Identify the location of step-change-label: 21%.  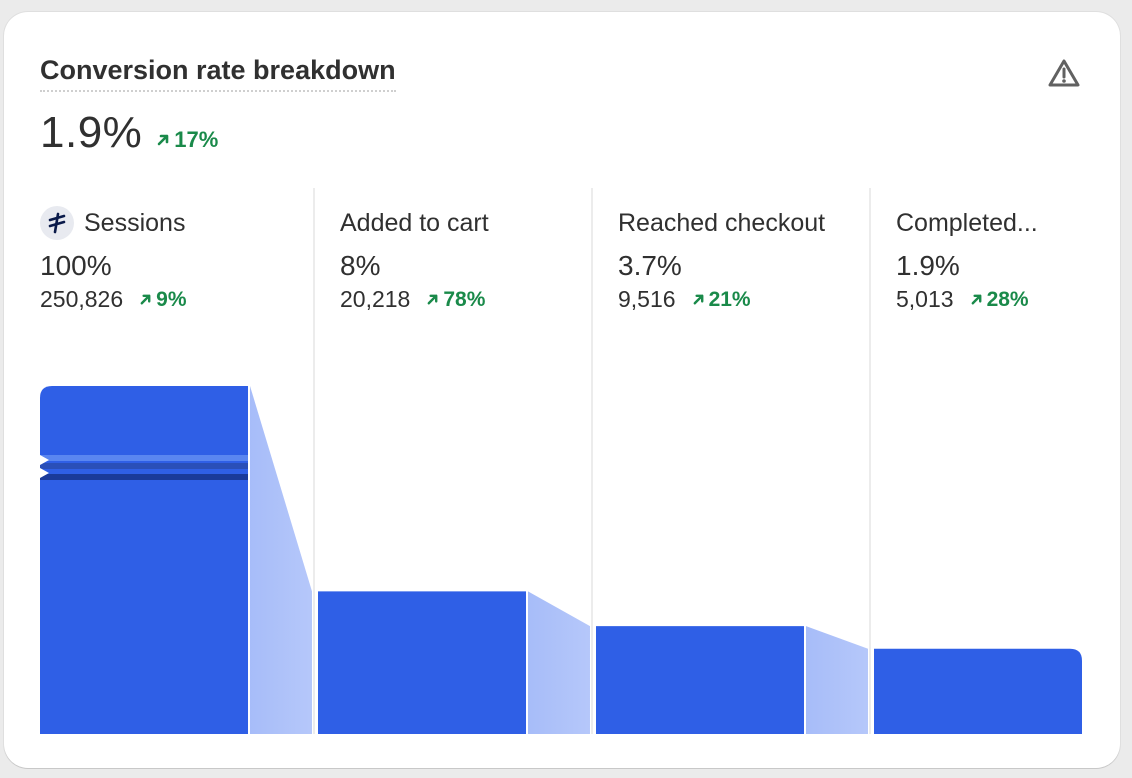
(729, 299).